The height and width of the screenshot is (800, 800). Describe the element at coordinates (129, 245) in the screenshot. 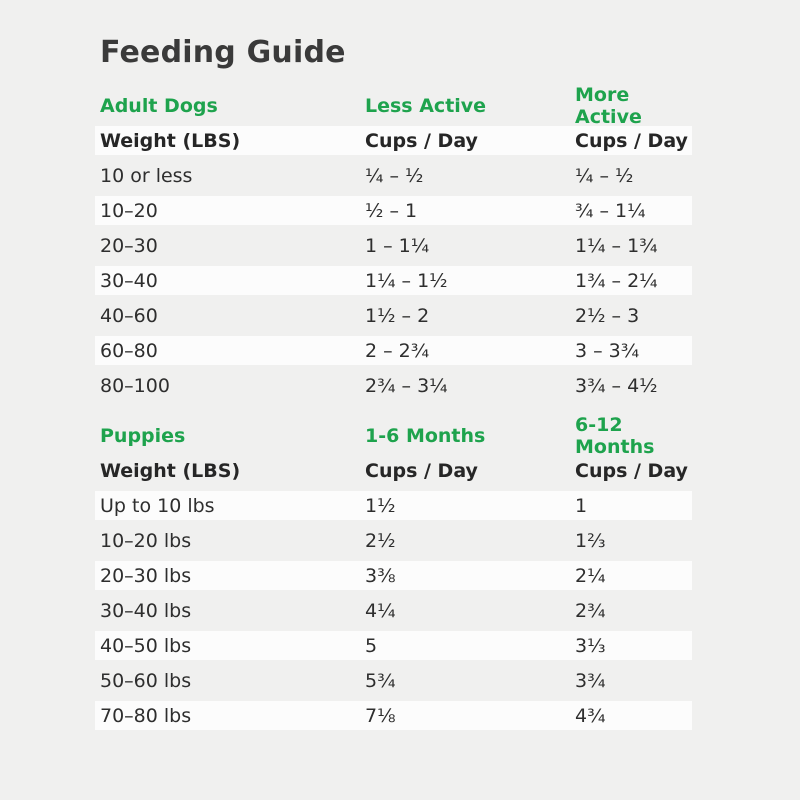

I see `weight-cell: 20–30` at that location.